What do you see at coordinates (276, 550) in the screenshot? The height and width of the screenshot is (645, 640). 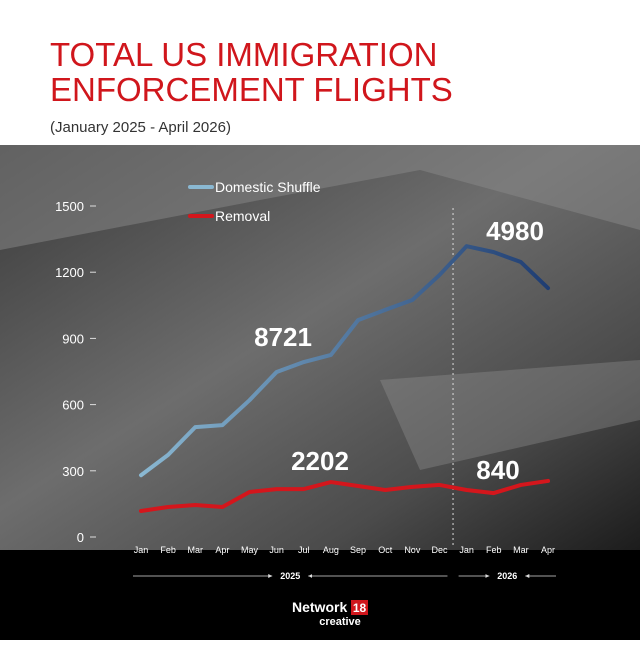 I see `x-tick-label: Jun` at bounding box center [276, 550].